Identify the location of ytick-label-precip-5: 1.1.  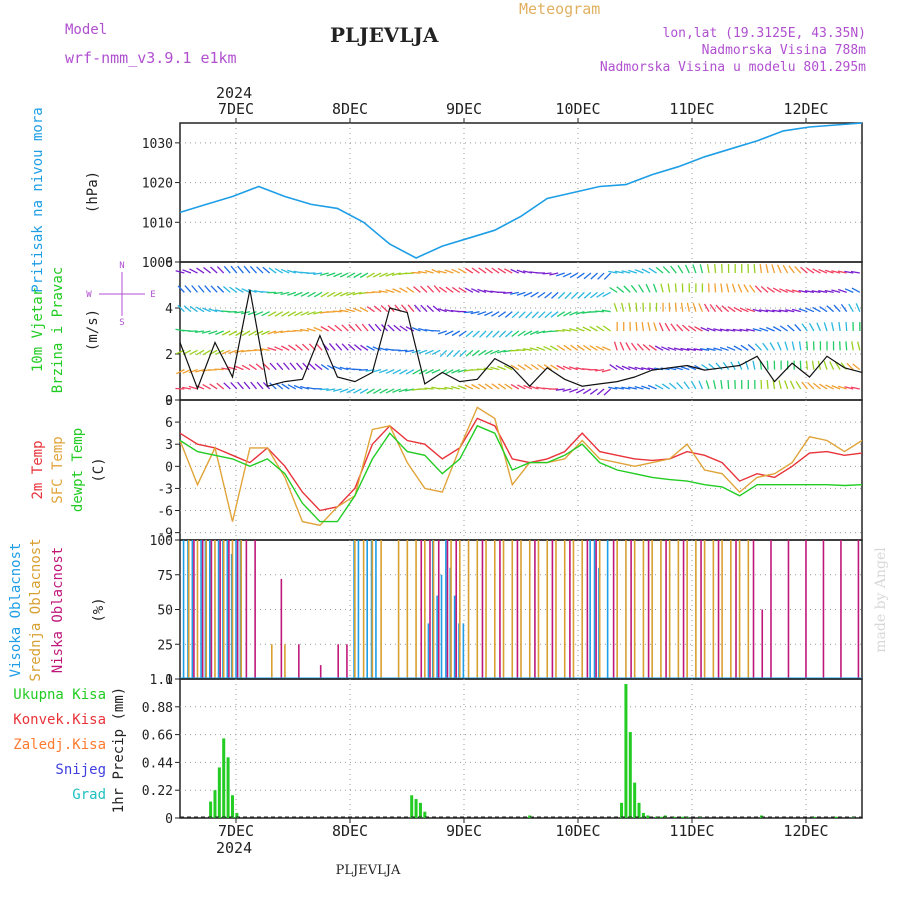
(161, 680).